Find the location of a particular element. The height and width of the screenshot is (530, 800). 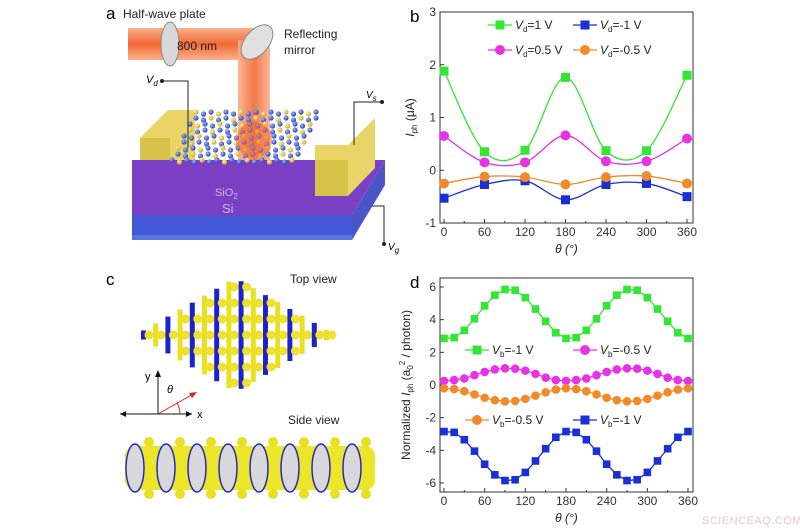

x-tick-label: 300 is located at coordinates (646, 232).